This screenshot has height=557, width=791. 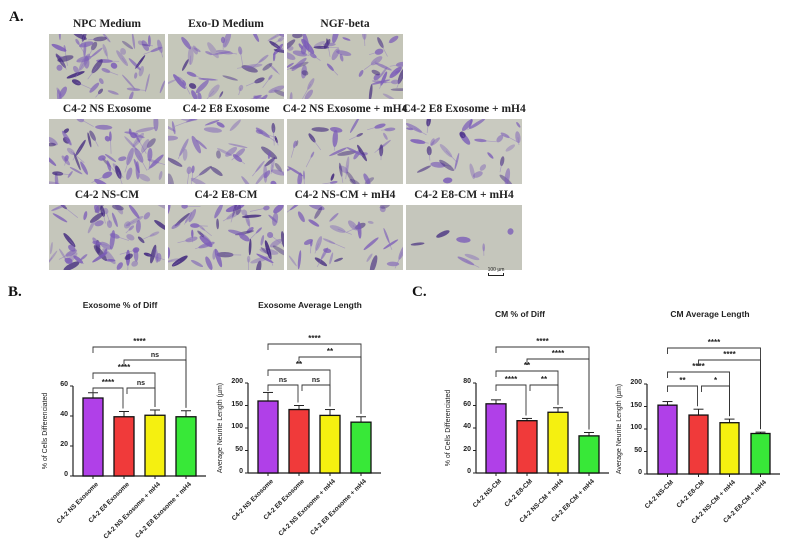 I want to click on micrograph-label: NGF-beta, so click(x=345, y=24).